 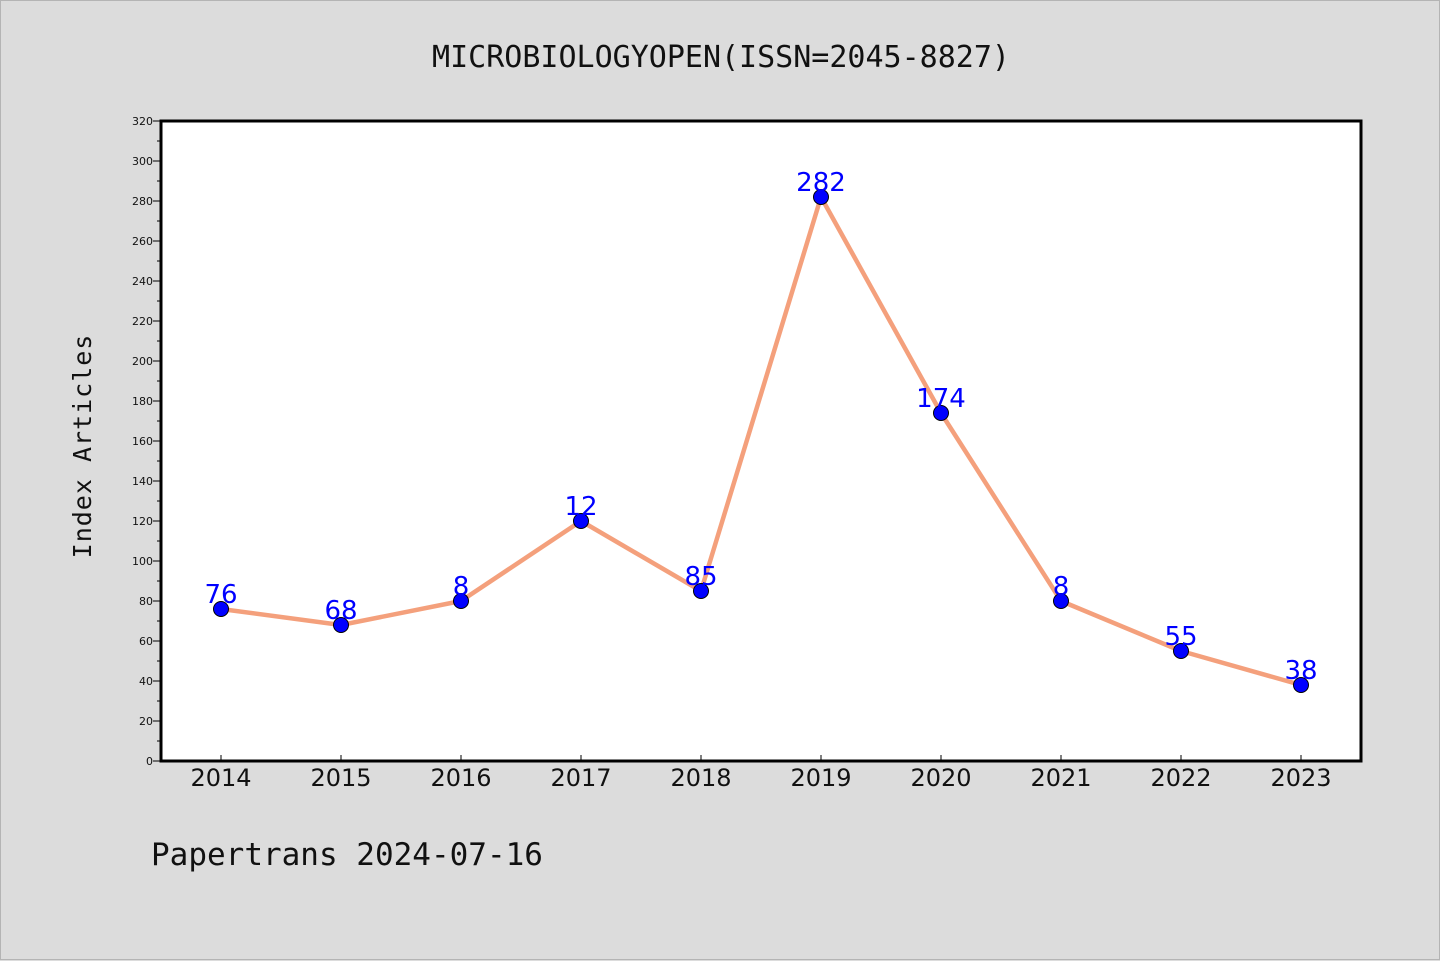 What do you see at coordinates (940, 778) in the screenshot?
I see `x-tick-label: 2020` at bounding box center [940, 778].